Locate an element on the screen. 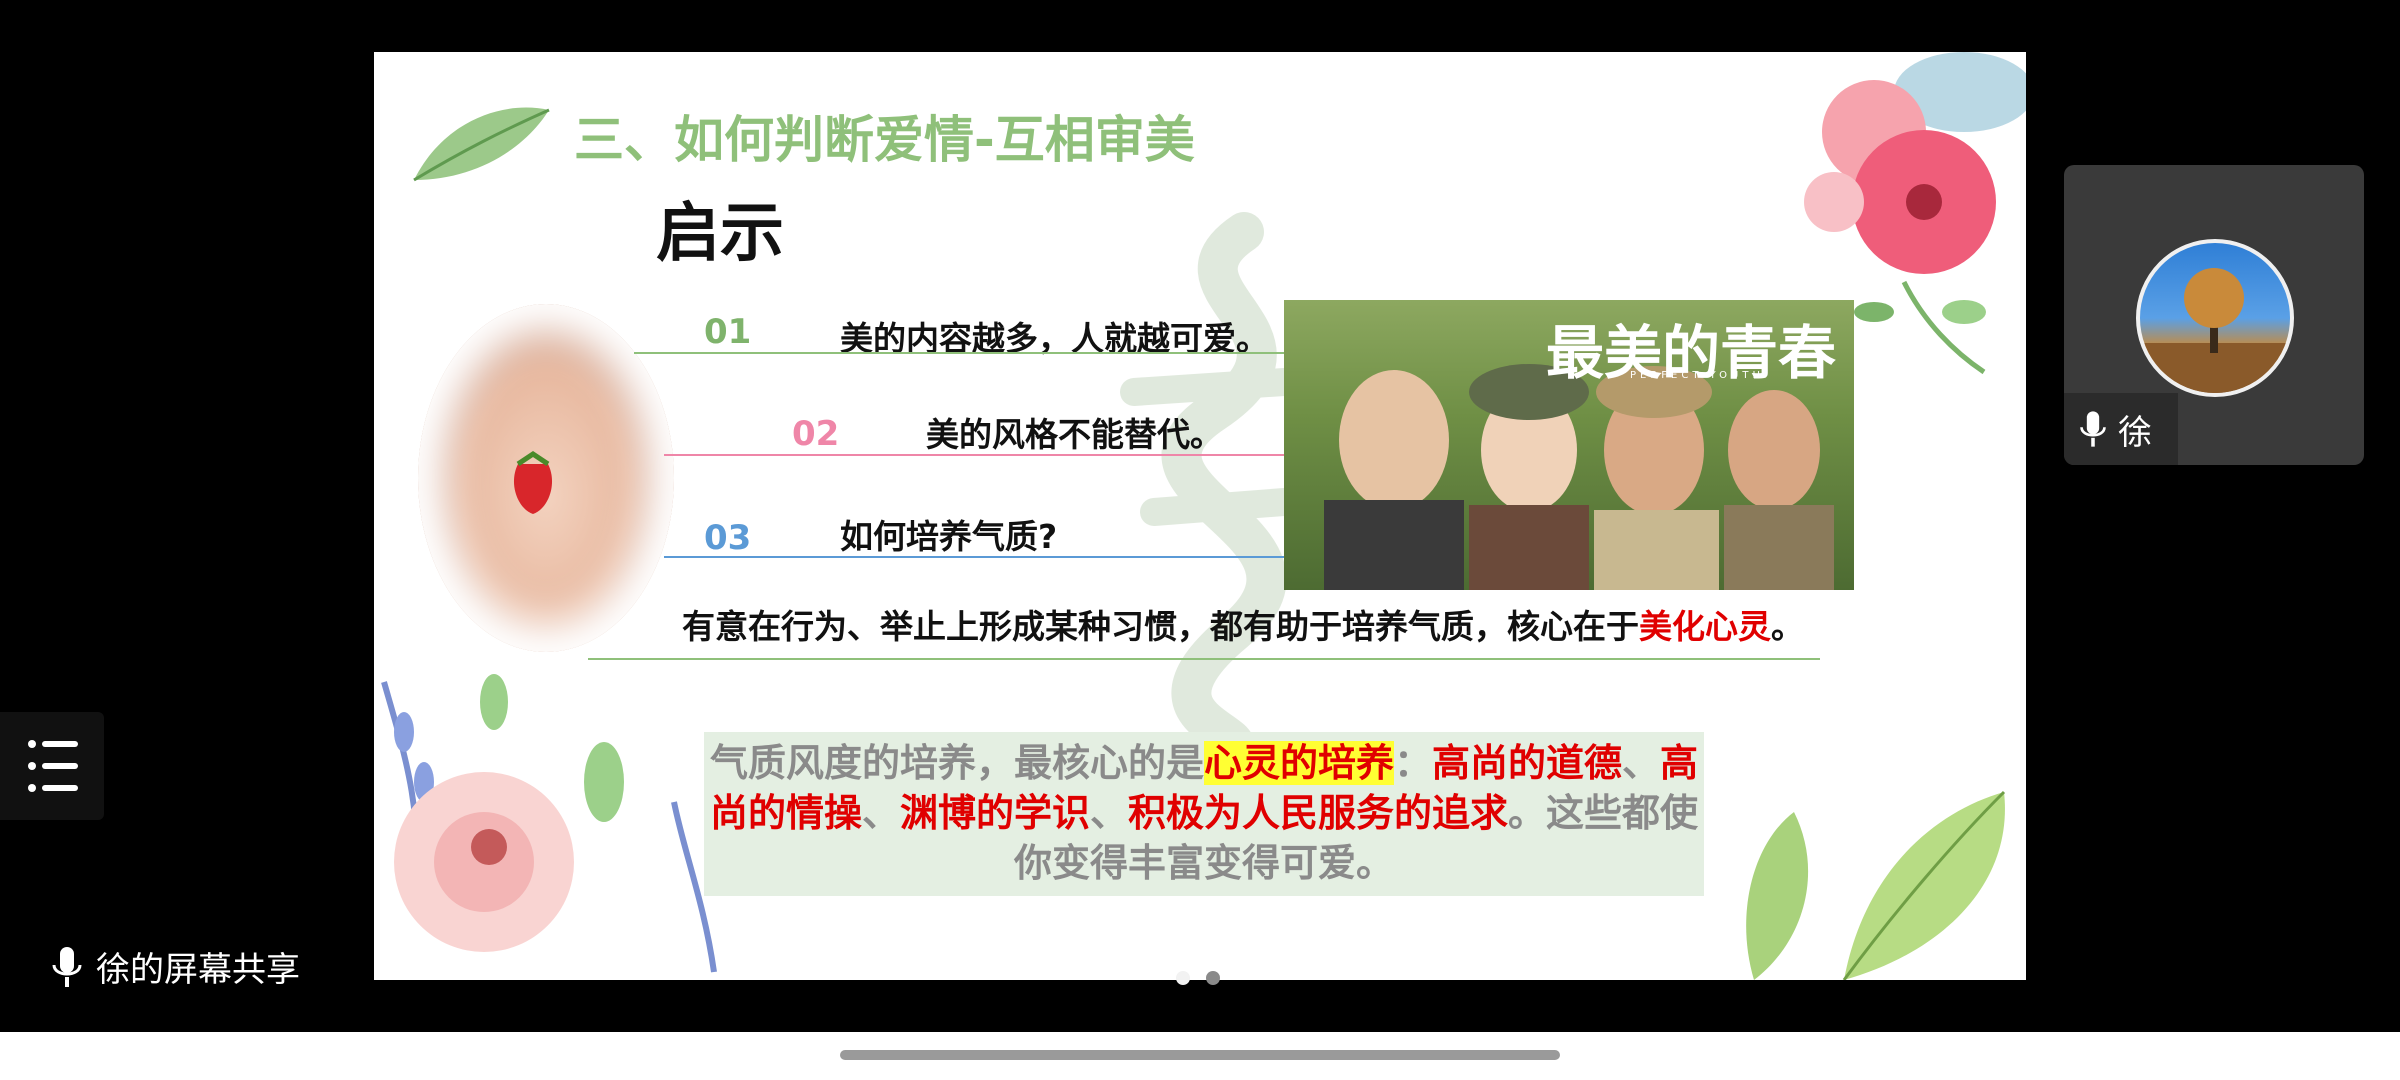 This screenshot has width=2400, height=1080. list-icon is located at coordinates (53, 766).